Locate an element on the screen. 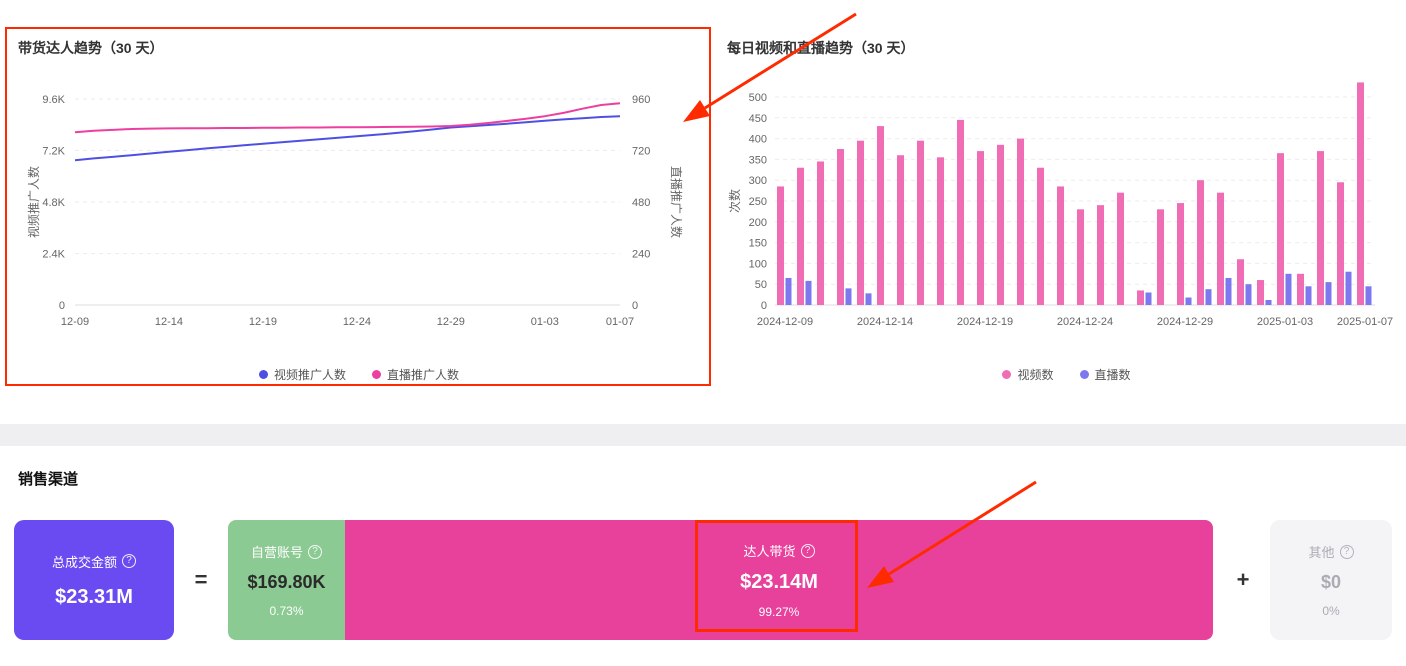 This screenshot has width=1406, height=666. self-operated-percent: 0.73% is located at coordinates (286, 611).